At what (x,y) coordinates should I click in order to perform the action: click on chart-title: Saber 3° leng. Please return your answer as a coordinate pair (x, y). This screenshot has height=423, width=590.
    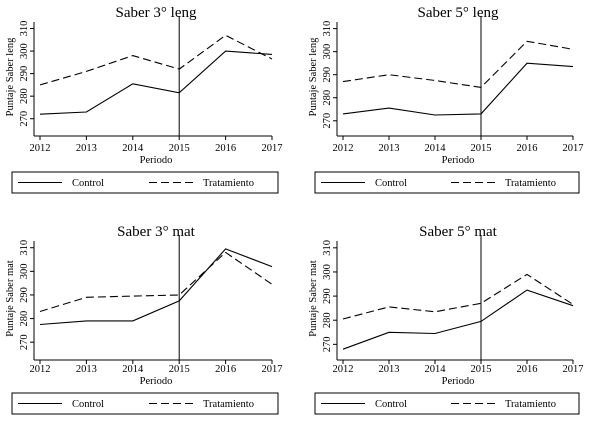
    Looking at the image, I should click on (156, 13).